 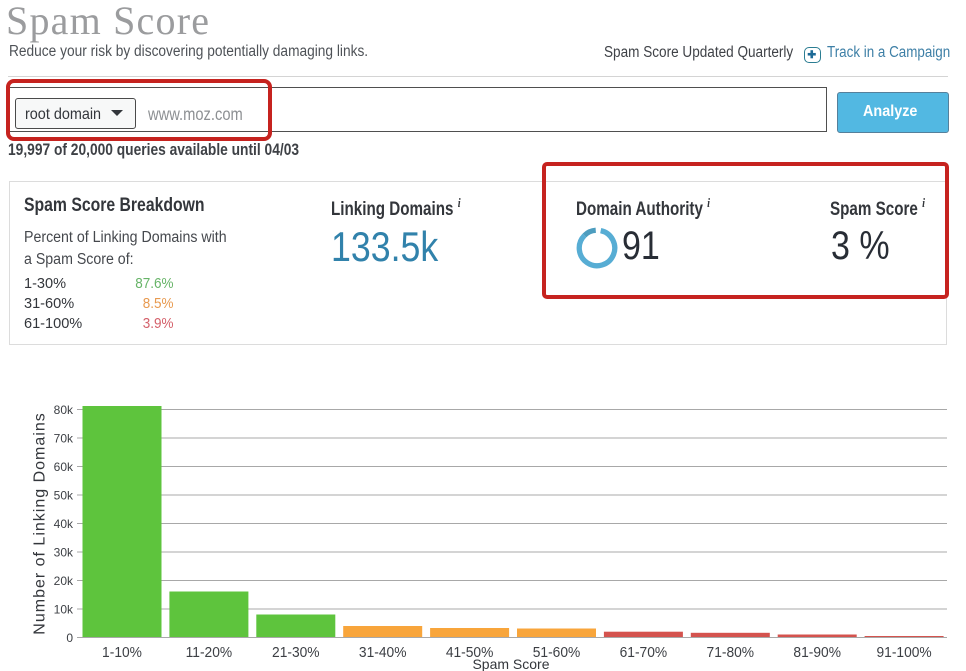 What do you see at coordinates (64, 524) in the screenshot?
I see `svg-text: 40k` at bounding box center [64, 524].